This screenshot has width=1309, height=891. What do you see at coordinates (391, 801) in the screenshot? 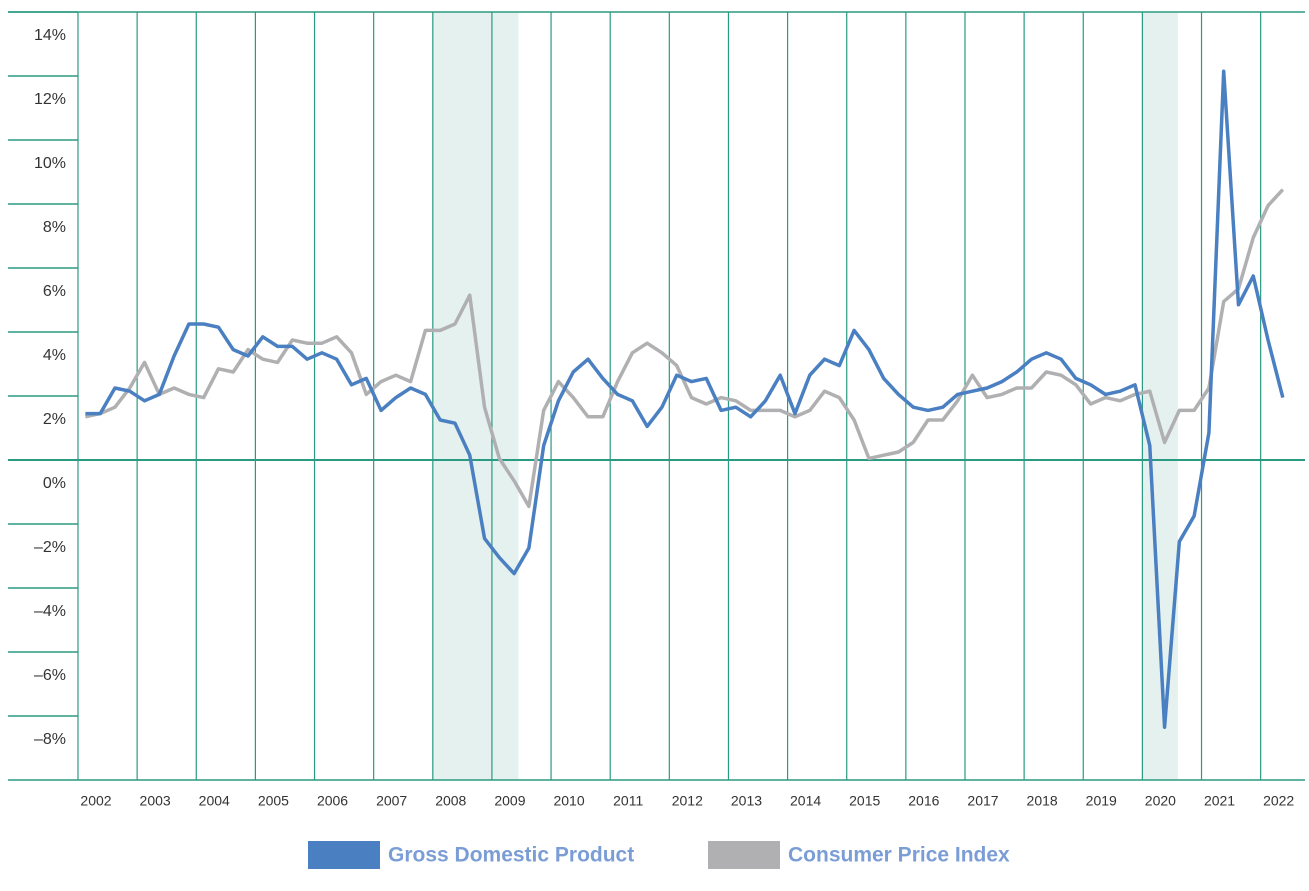
I see `x-tick-label: 2007` at bounding box center [391, 801].